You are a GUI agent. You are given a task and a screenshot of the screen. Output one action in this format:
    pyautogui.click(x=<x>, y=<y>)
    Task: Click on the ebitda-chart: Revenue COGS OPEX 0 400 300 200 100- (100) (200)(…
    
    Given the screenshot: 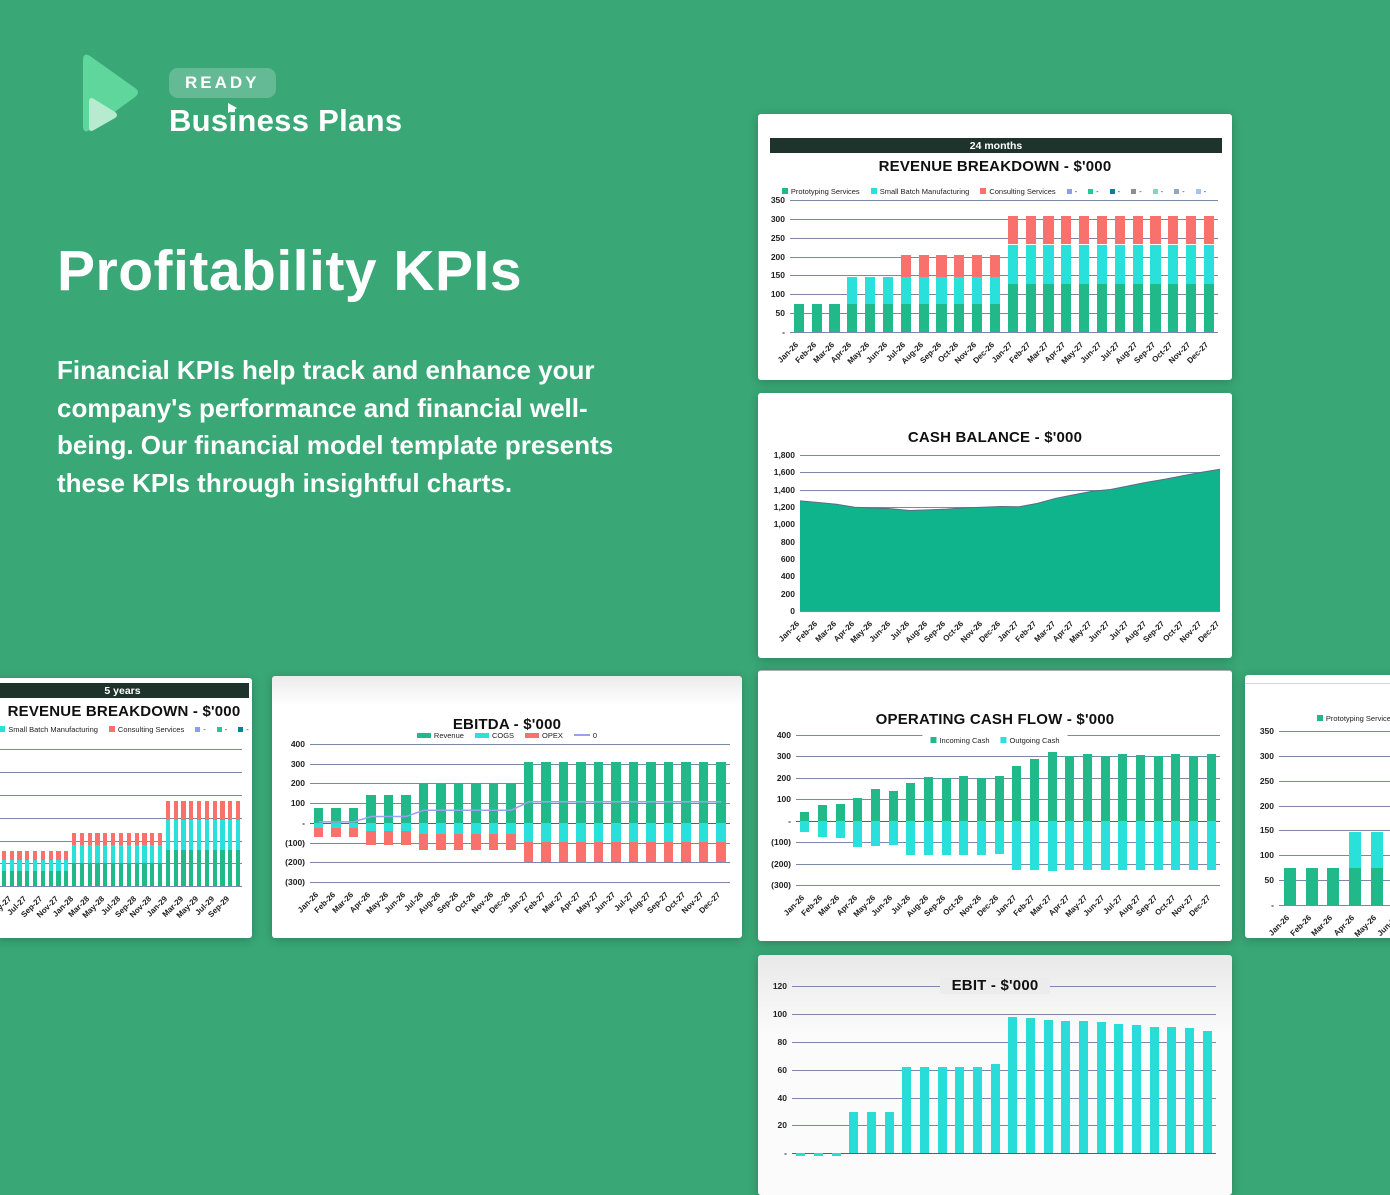 What is the action you would take?
    pyautogui.click(x=507, y=830)
    